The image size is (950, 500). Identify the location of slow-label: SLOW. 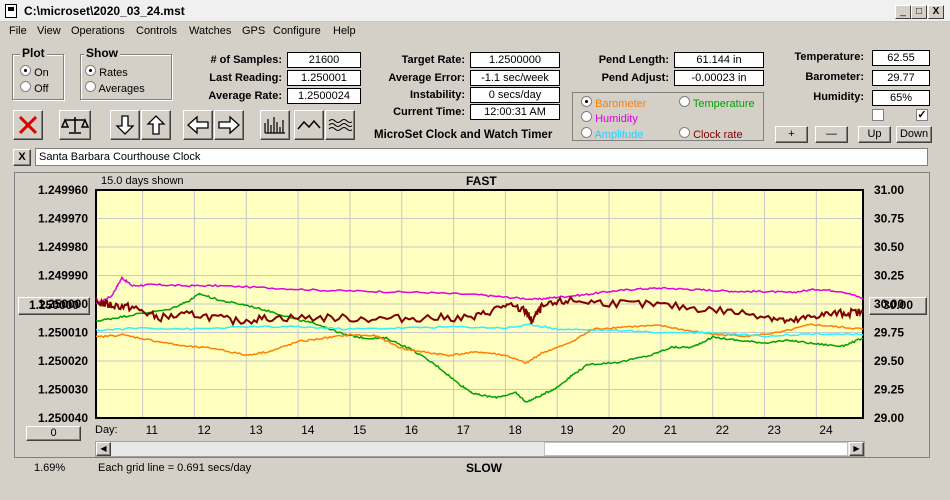
(484, 468).